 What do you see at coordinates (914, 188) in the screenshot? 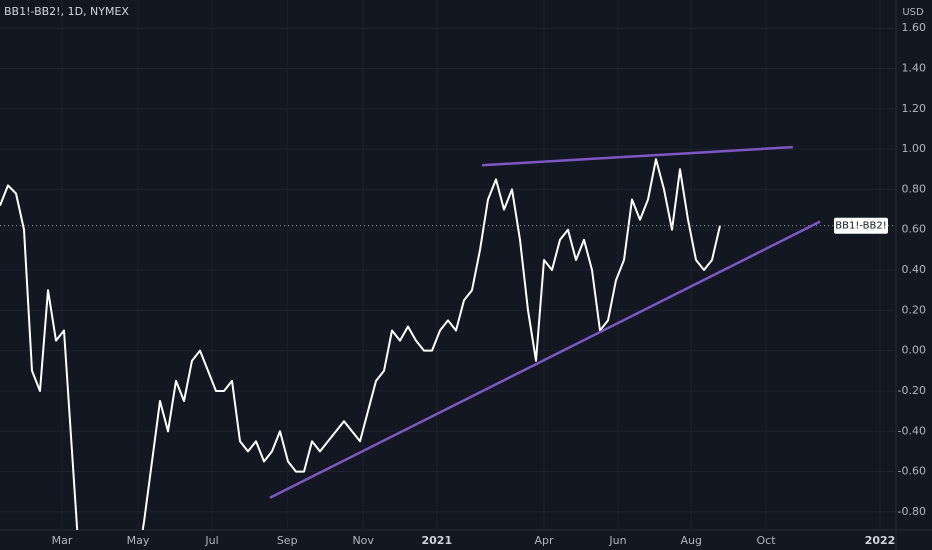
I see `y-tick-label: 0.80` at bounding box center [914, 188].